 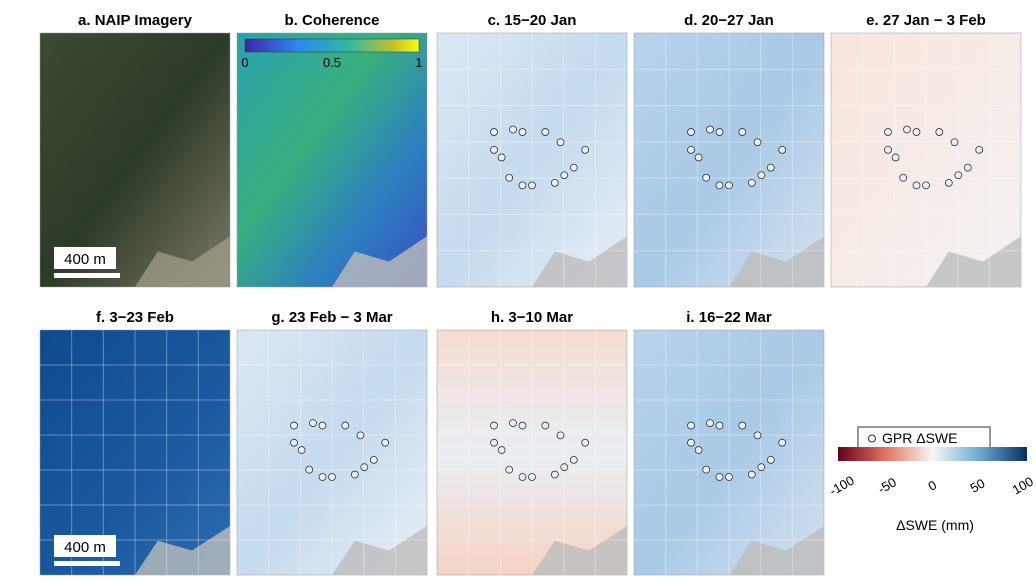 What do you see at coordinates (418, 62) in the screenshot?
I see `colorbar-tick-label: 1` at bounding box center [418, 62].